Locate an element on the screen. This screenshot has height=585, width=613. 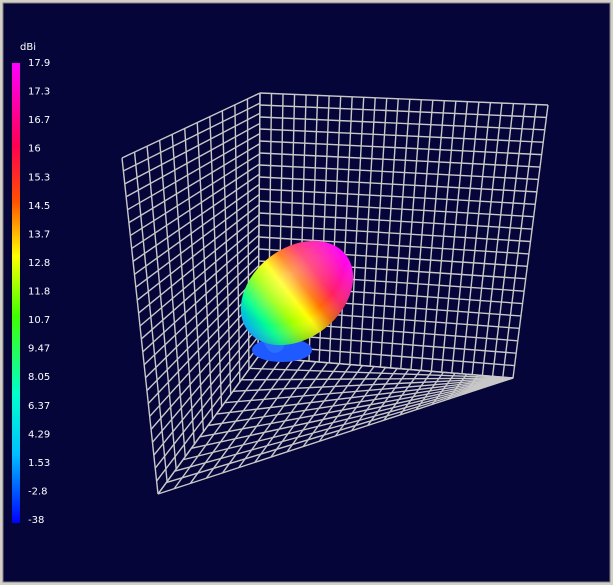
colorbar is located at coordinates (16, 293).